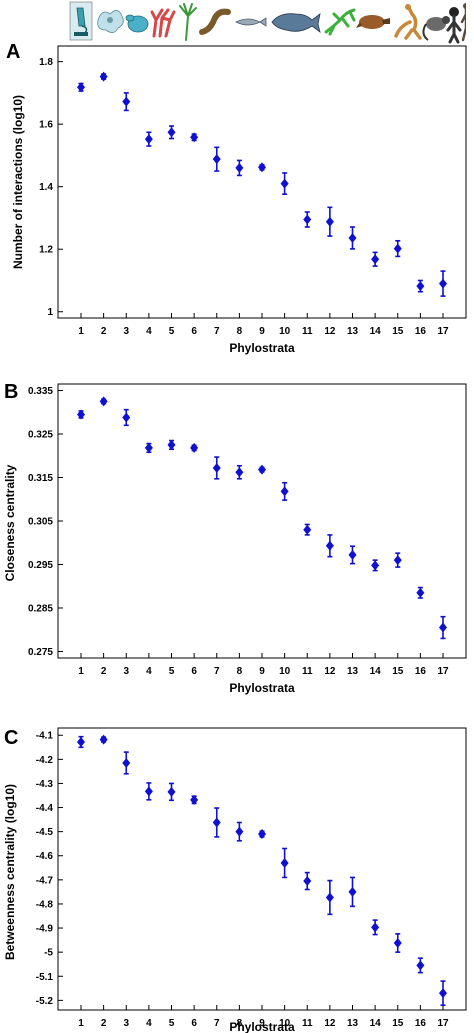  Describe the element at coordinates (104, 671) in the screenshot. I see `x-tick-label: 2` at that location.